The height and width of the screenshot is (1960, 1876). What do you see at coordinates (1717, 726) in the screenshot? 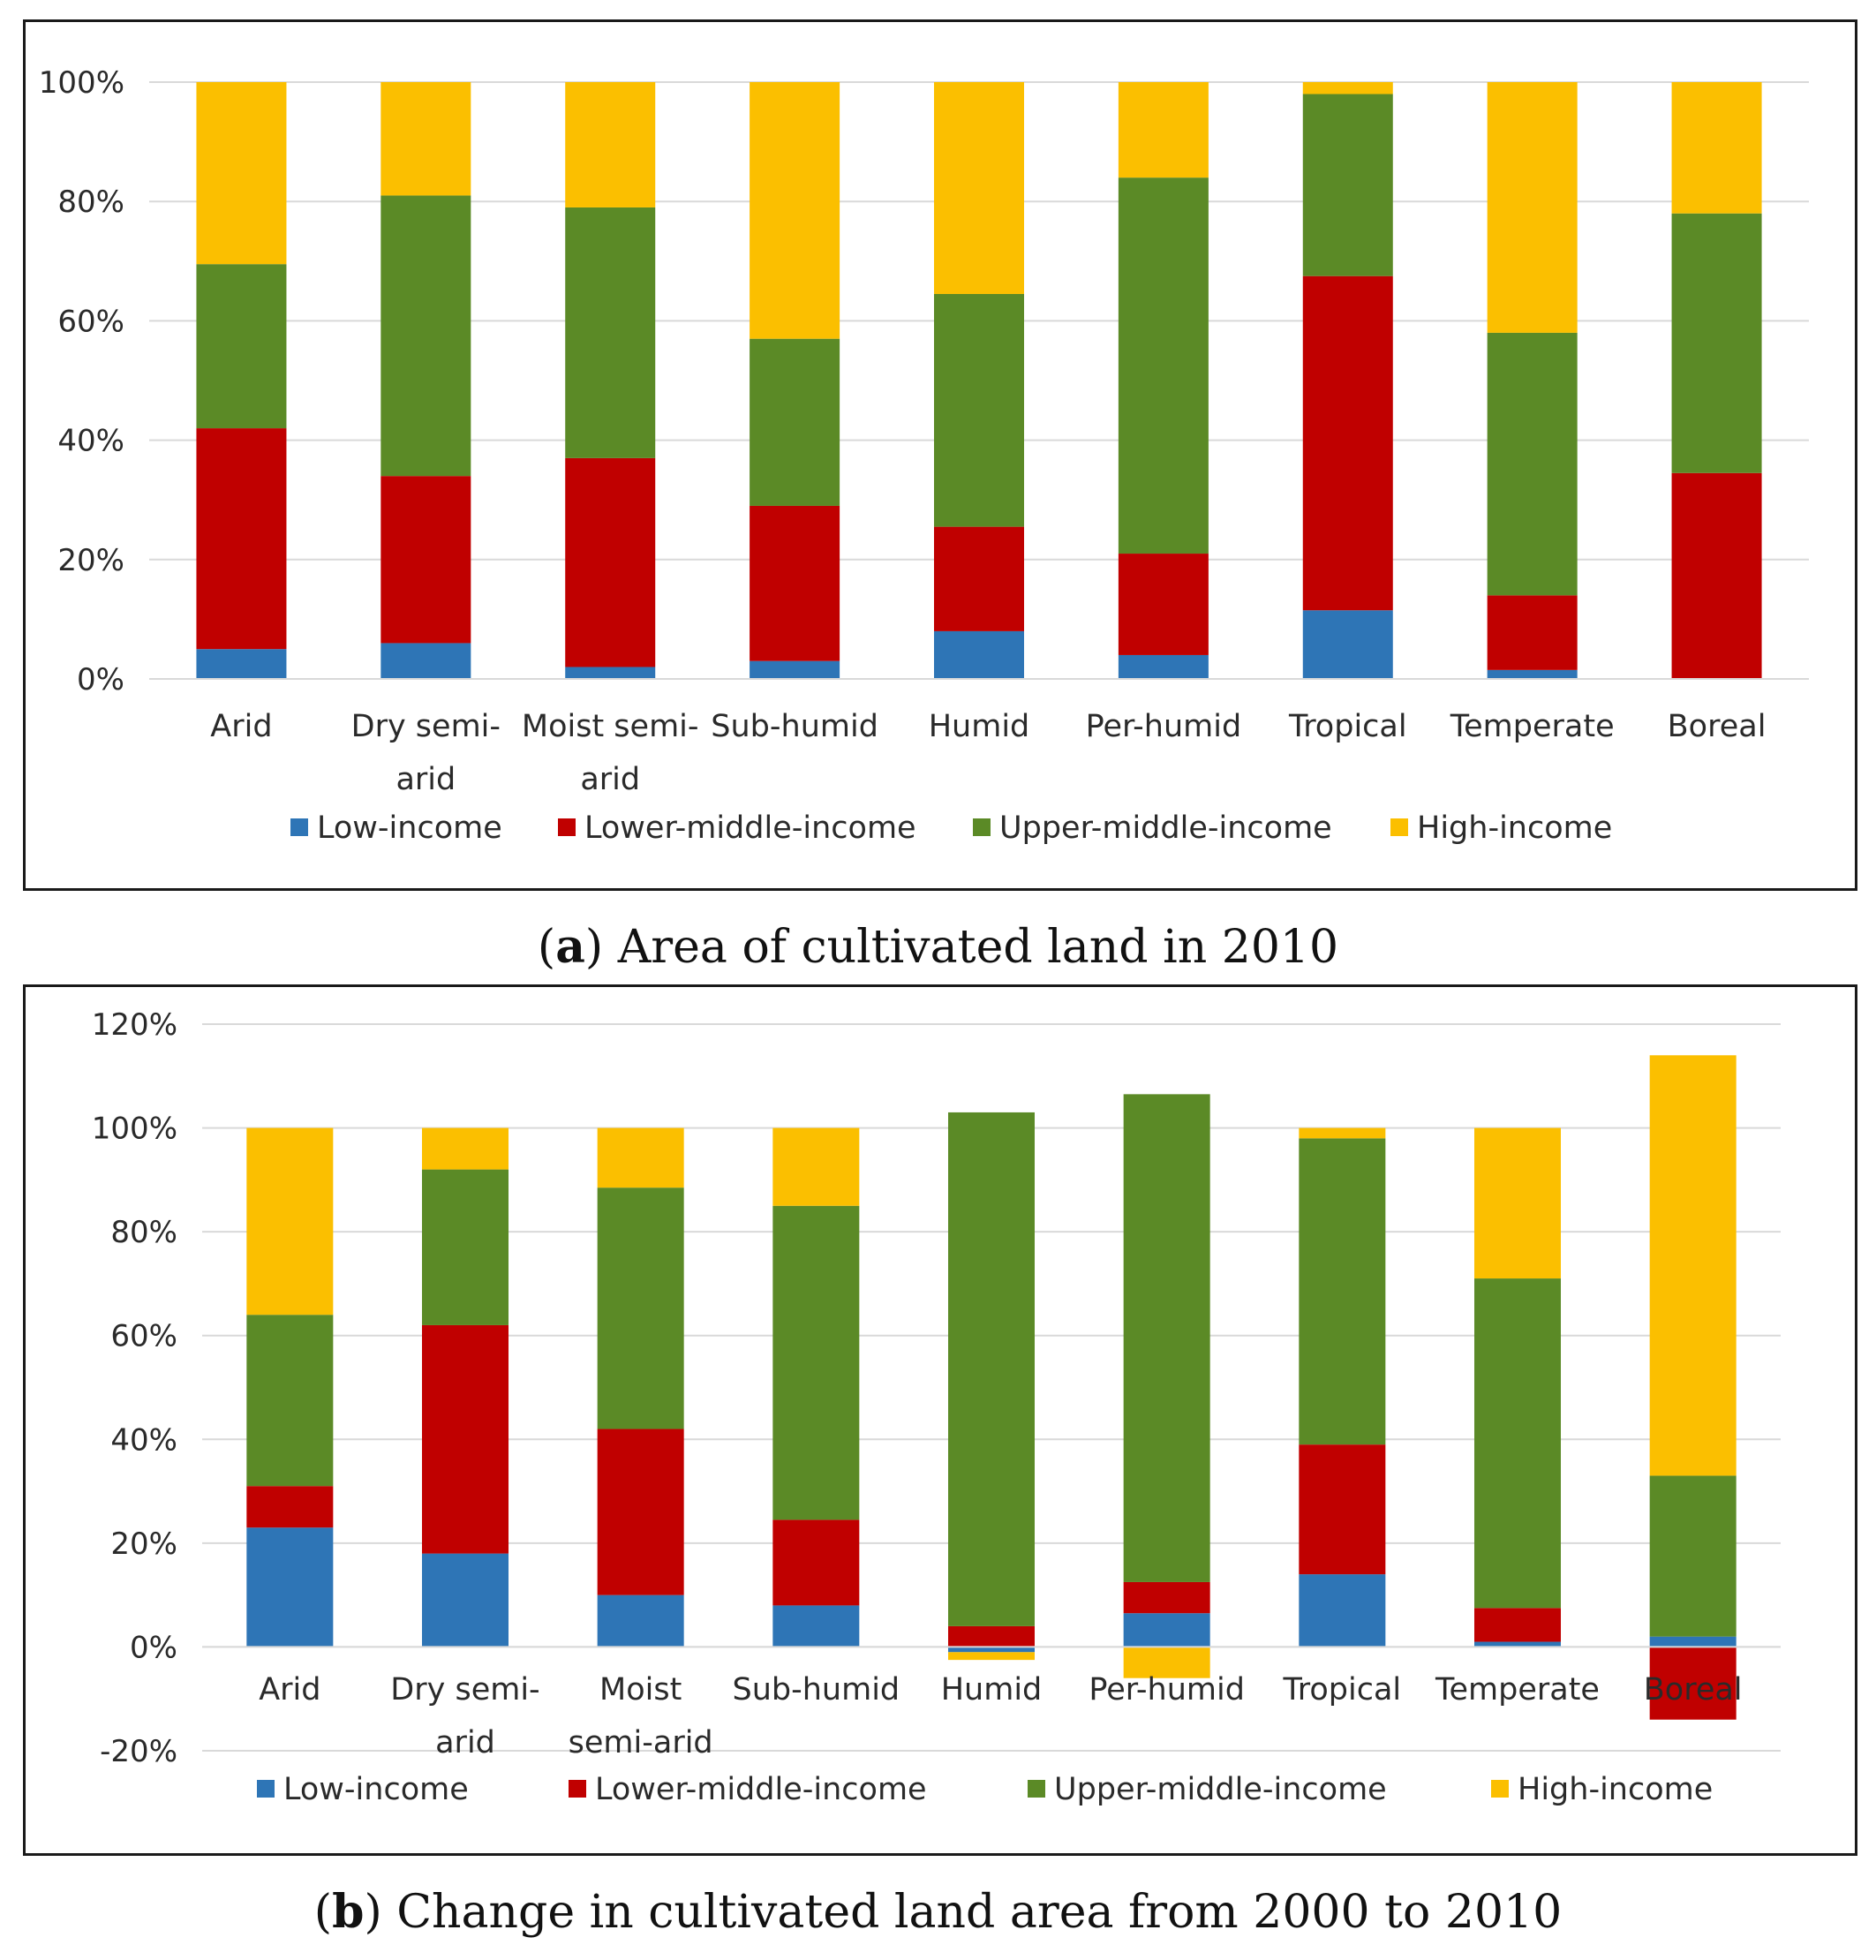
I see `x-tick-label-a-8-0: Boreal` at bounding box center [1717, 726].